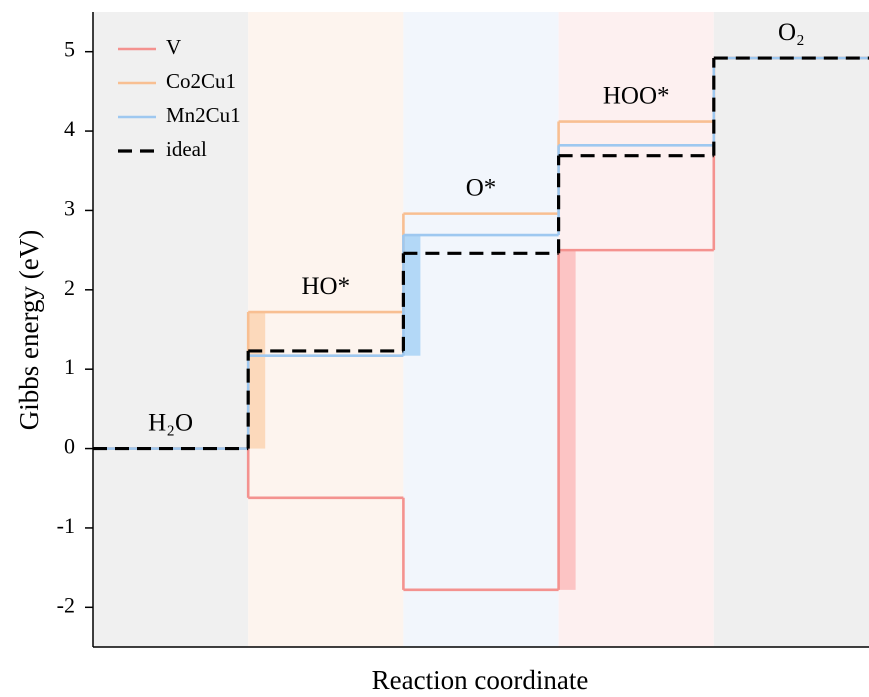  Describe the element at coordinates (69, 446) in the screenshot. I see `y-tick-label: 0` at that location.